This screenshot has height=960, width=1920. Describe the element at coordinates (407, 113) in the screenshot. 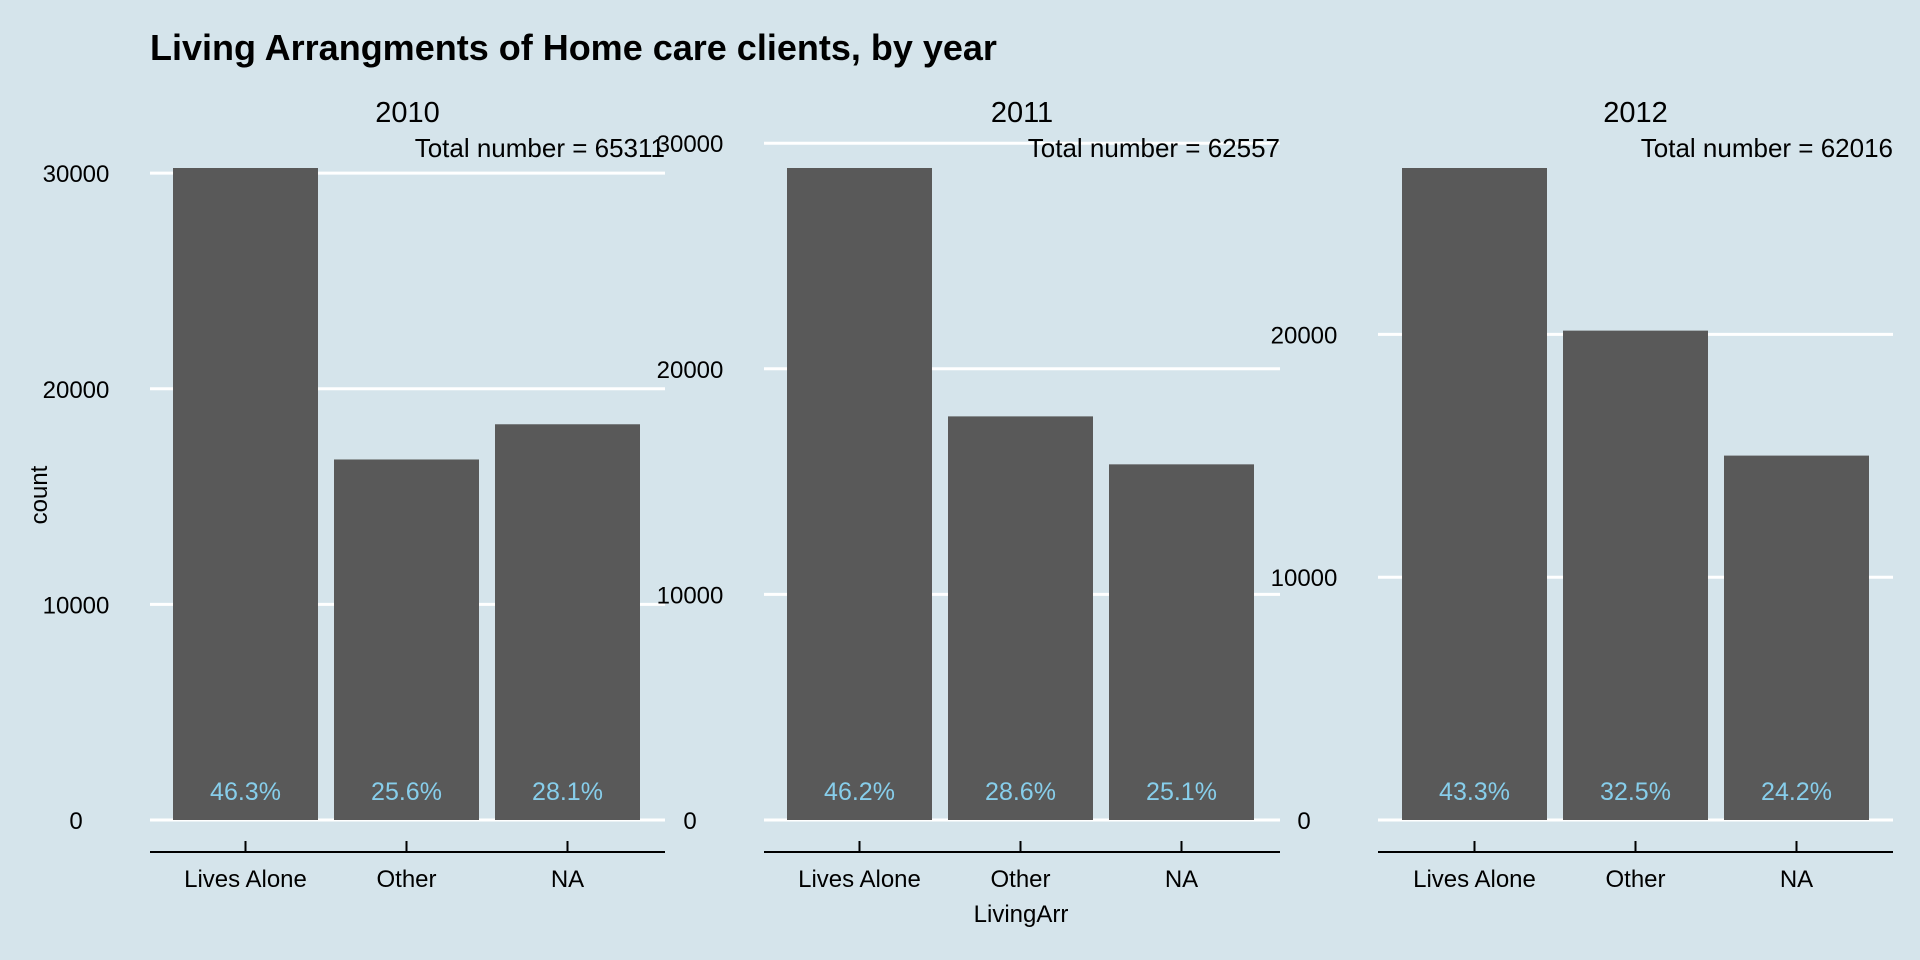

I see `facet-title: 2010` at that location.